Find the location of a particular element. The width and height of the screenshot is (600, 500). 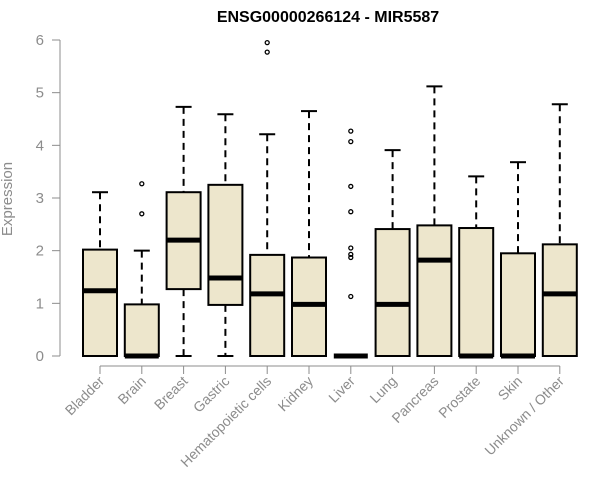

y-tick-label: 0 is located at coordinates (40, 356).